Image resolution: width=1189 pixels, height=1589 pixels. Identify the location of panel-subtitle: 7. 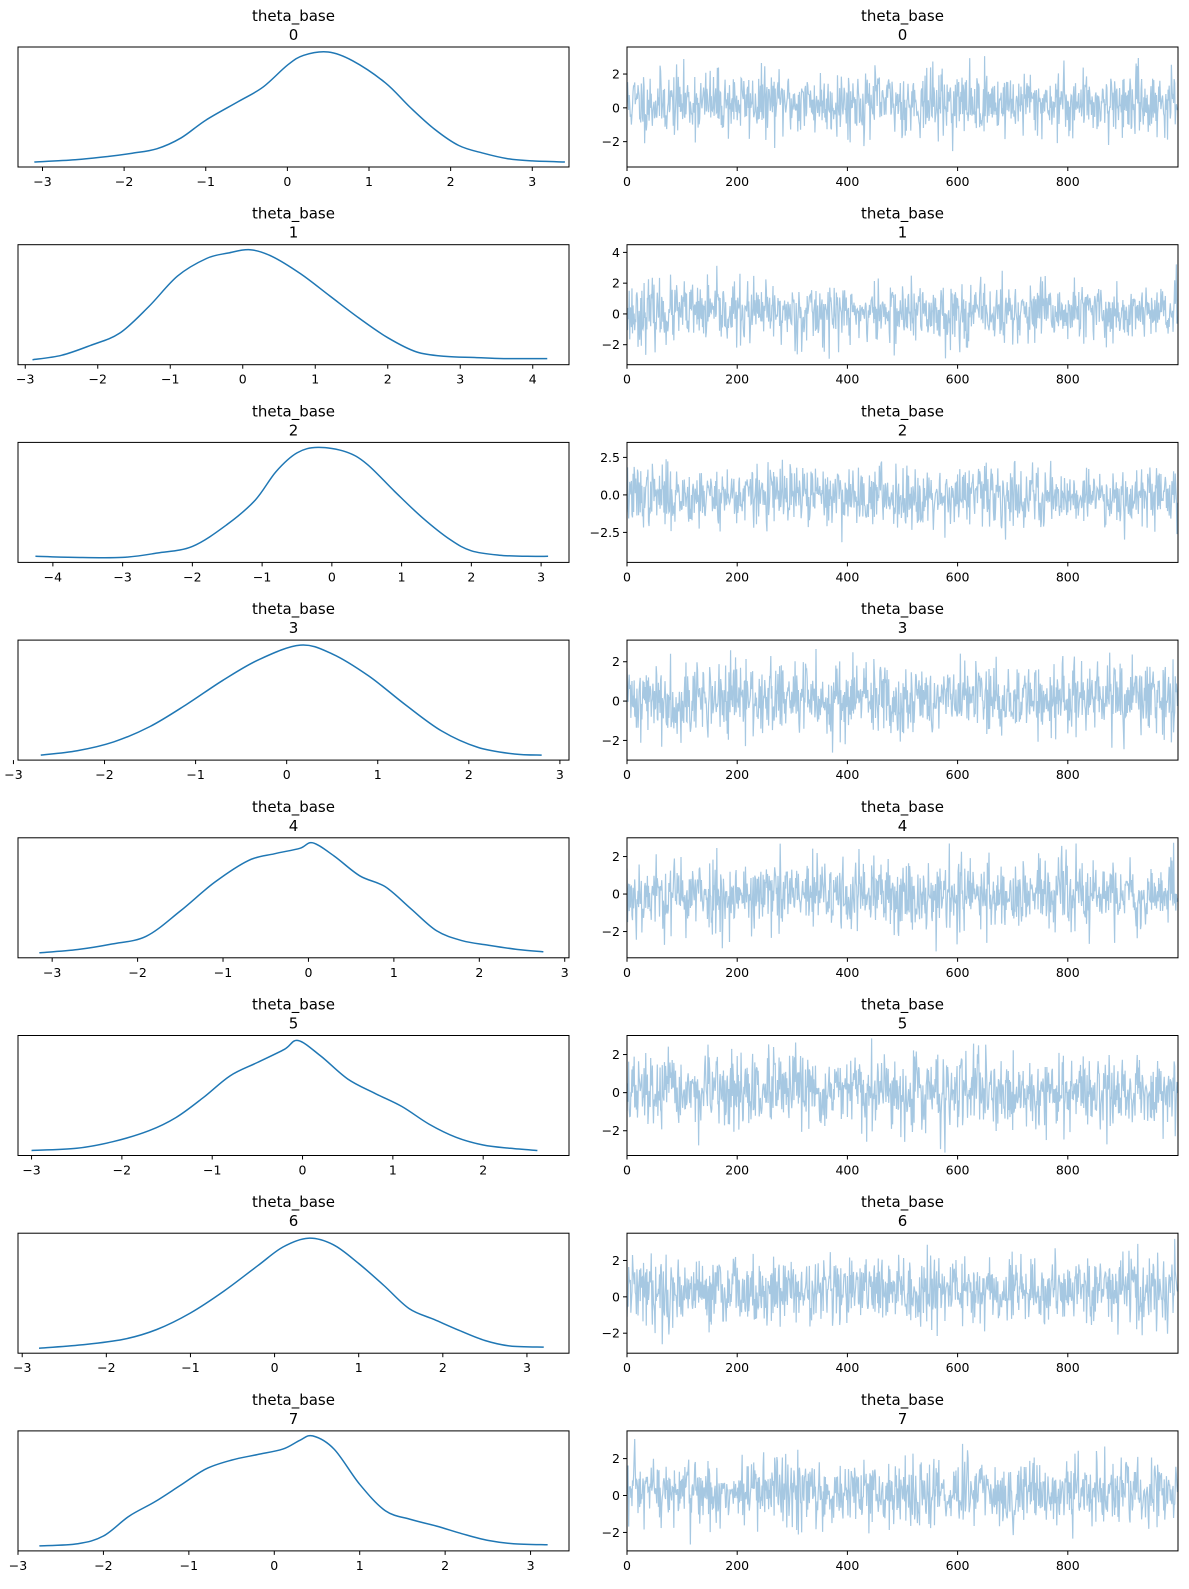
(903, 1419).